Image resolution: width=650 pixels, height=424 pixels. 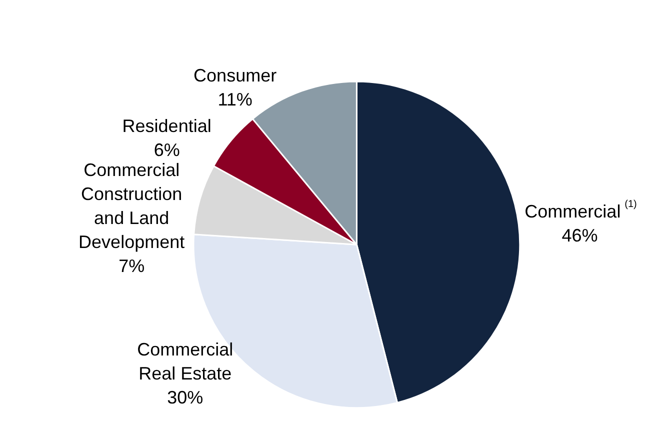 What do you see at coordinates (131, 266) in the screenshot?
I see `data-label: 7%` at bounding box center [131, 266].